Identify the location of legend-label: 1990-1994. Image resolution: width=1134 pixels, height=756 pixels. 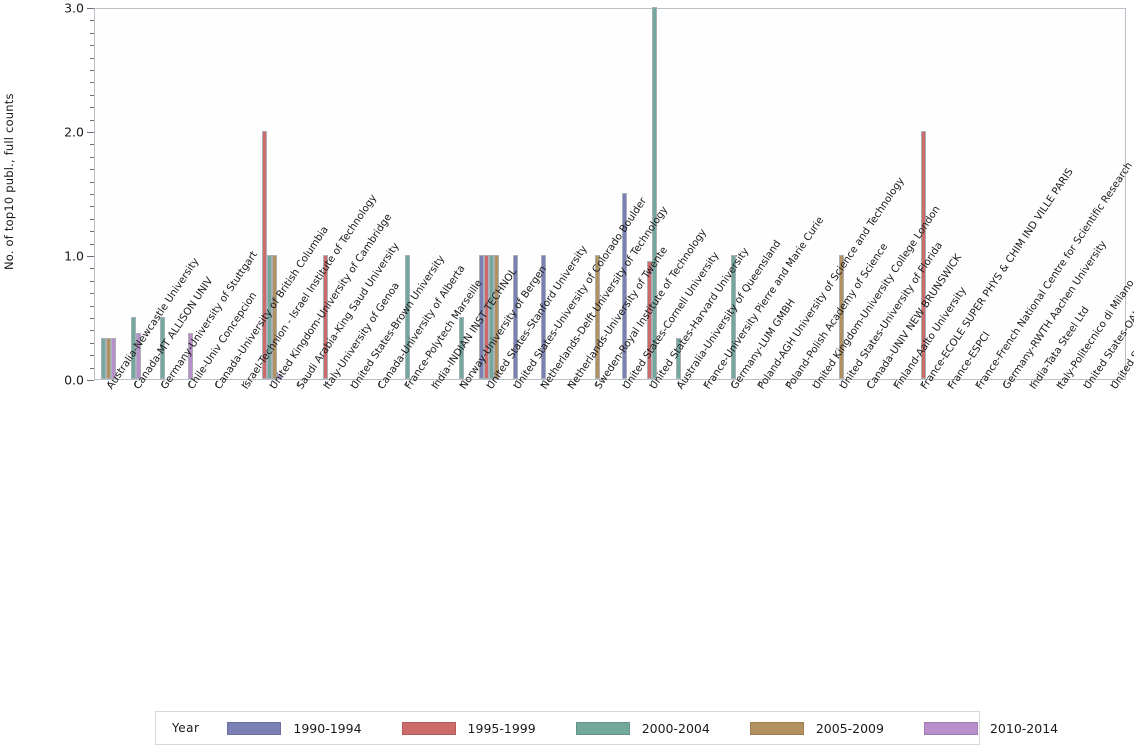
(327, 728).